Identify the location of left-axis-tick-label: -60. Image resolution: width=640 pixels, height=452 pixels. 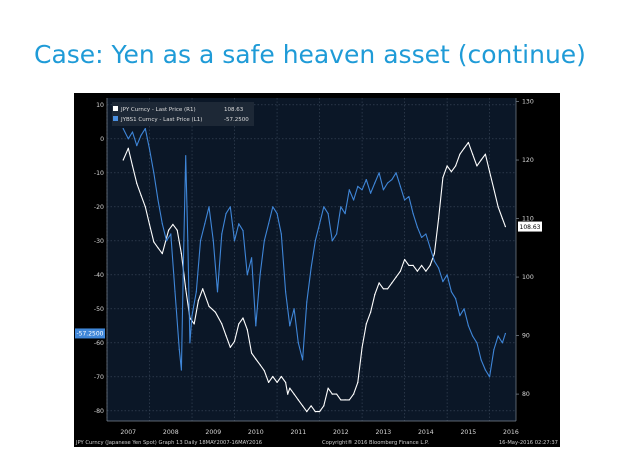
(99, 343).